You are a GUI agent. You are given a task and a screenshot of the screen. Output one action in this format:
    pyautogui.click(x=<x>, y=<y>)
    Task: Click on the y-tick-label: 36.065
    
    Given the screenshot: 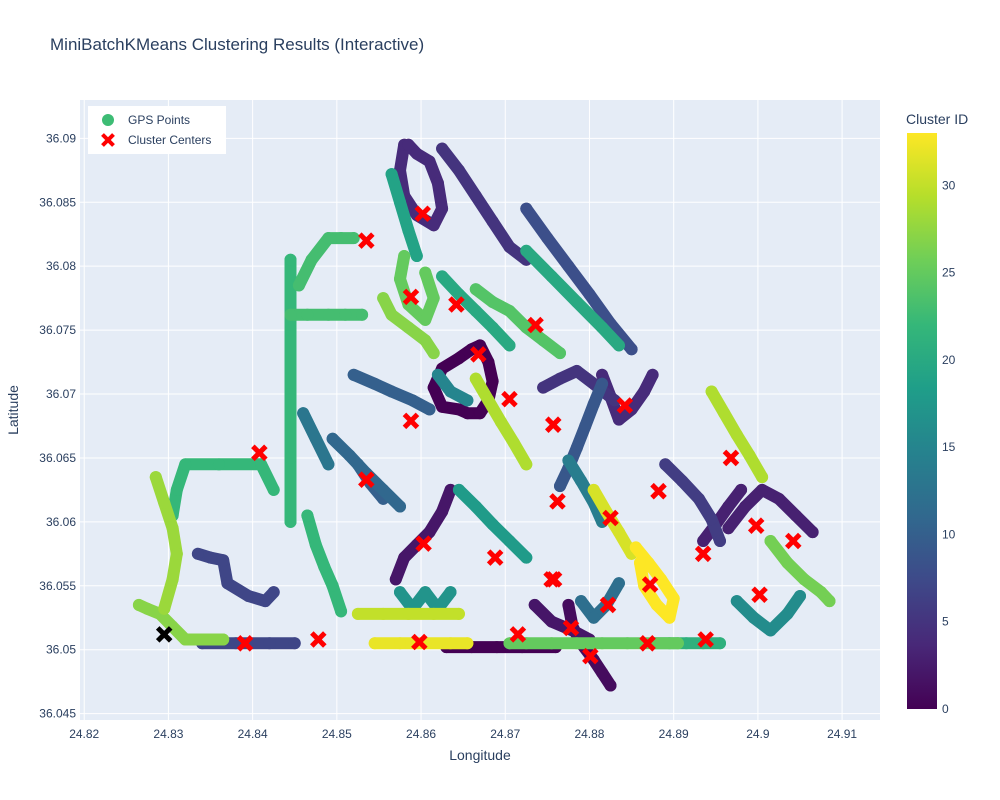 What is the action you would take?
    pyautogui.click(x=57, y=458)
    